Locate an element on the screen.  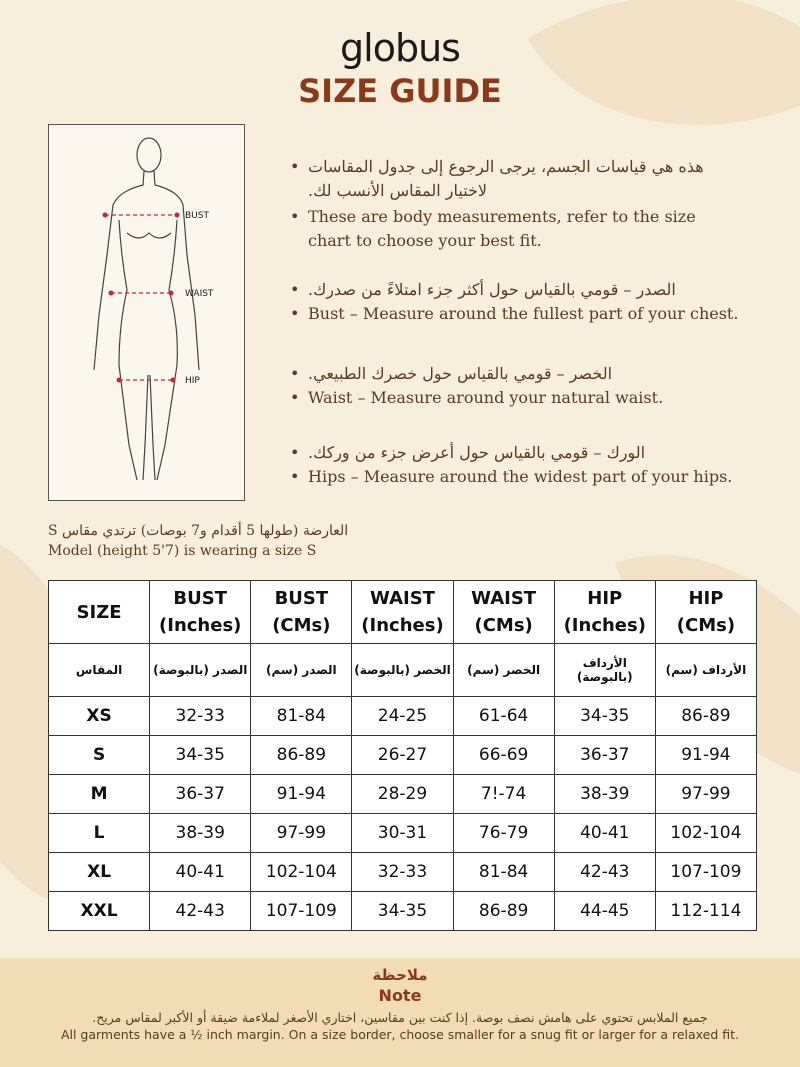
column-header-line: SIZE is located at coordinates (99, 612).